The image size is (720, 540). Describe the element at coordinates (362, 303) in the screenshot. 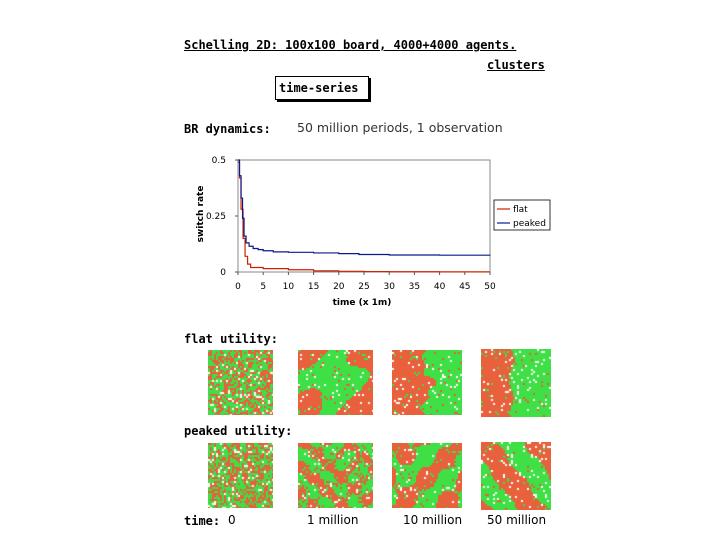

I see `x-axis-label: time (x 1m)` at that location.